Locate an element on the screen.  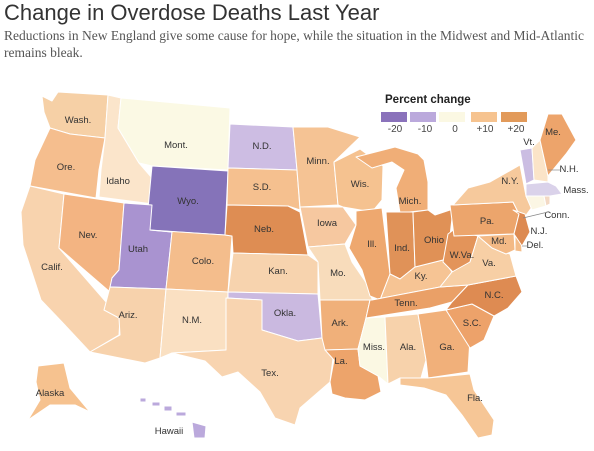
state-SD is located at coordinates (263, 189).